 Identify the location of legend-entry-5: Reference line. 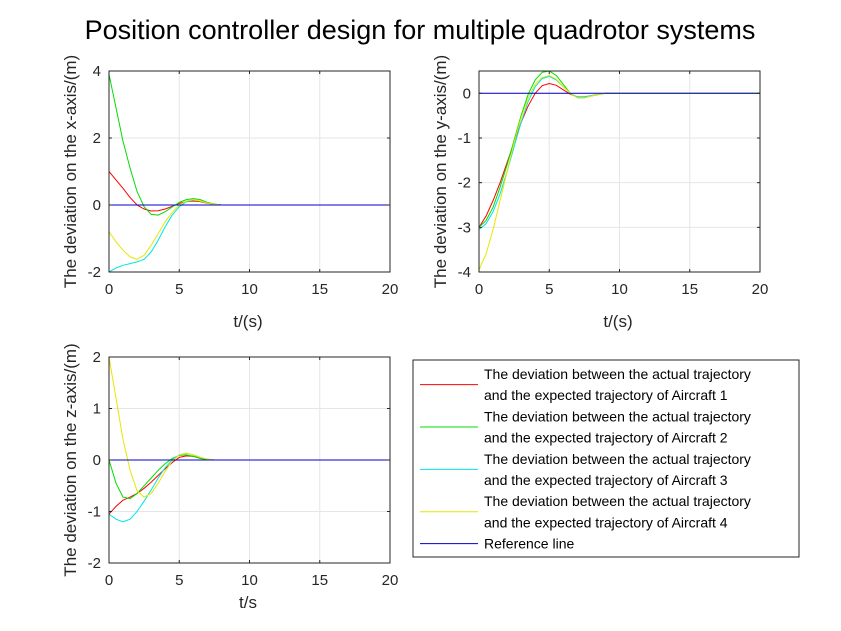
(497, 544).